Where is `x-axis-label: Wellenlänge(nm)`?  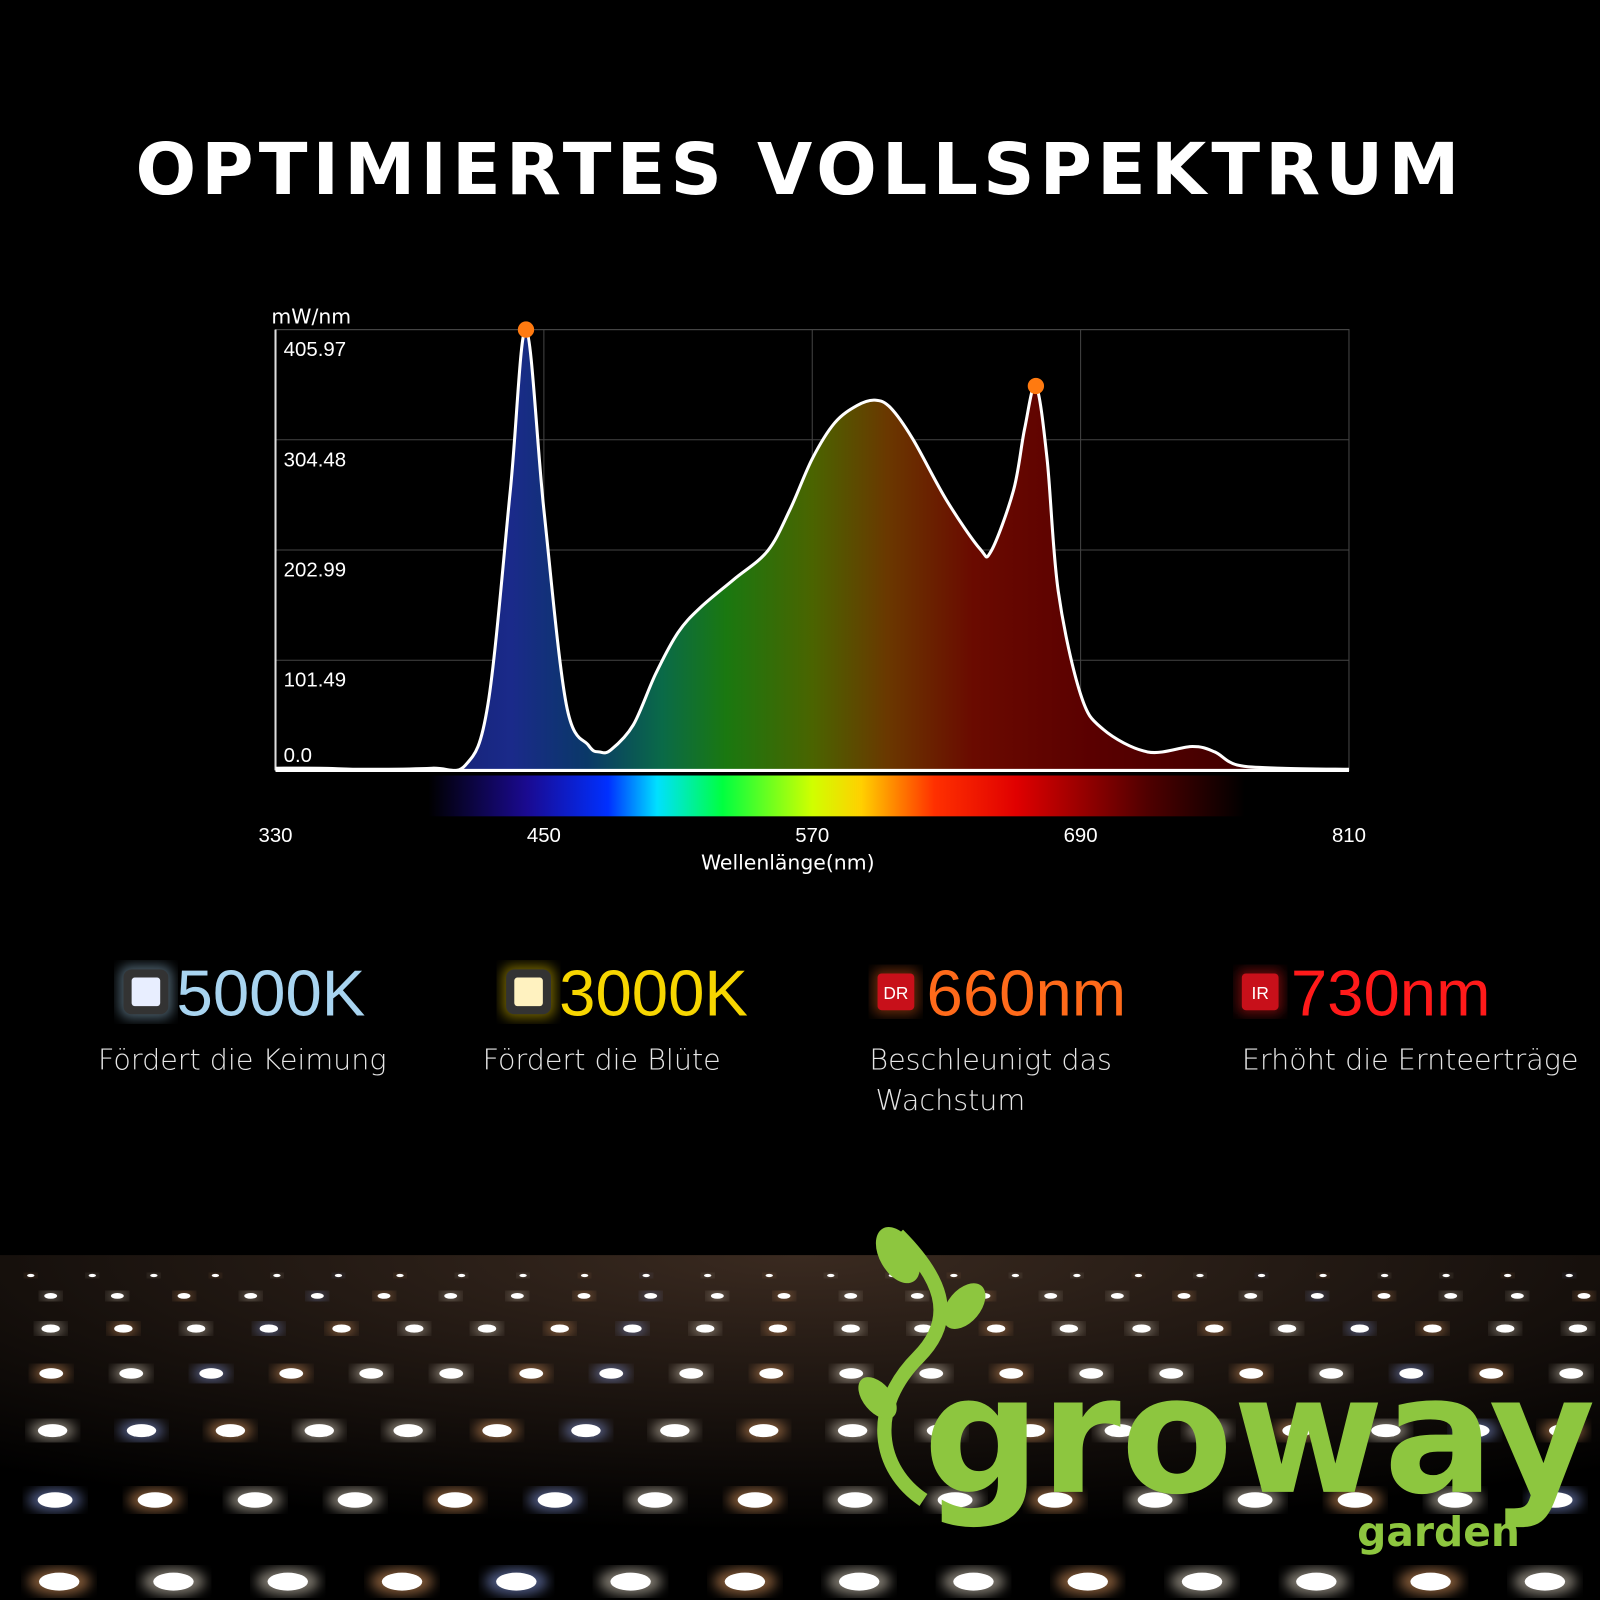 x-axis-label: Wellenlänge(nm) is located at coordinates (788, 862).